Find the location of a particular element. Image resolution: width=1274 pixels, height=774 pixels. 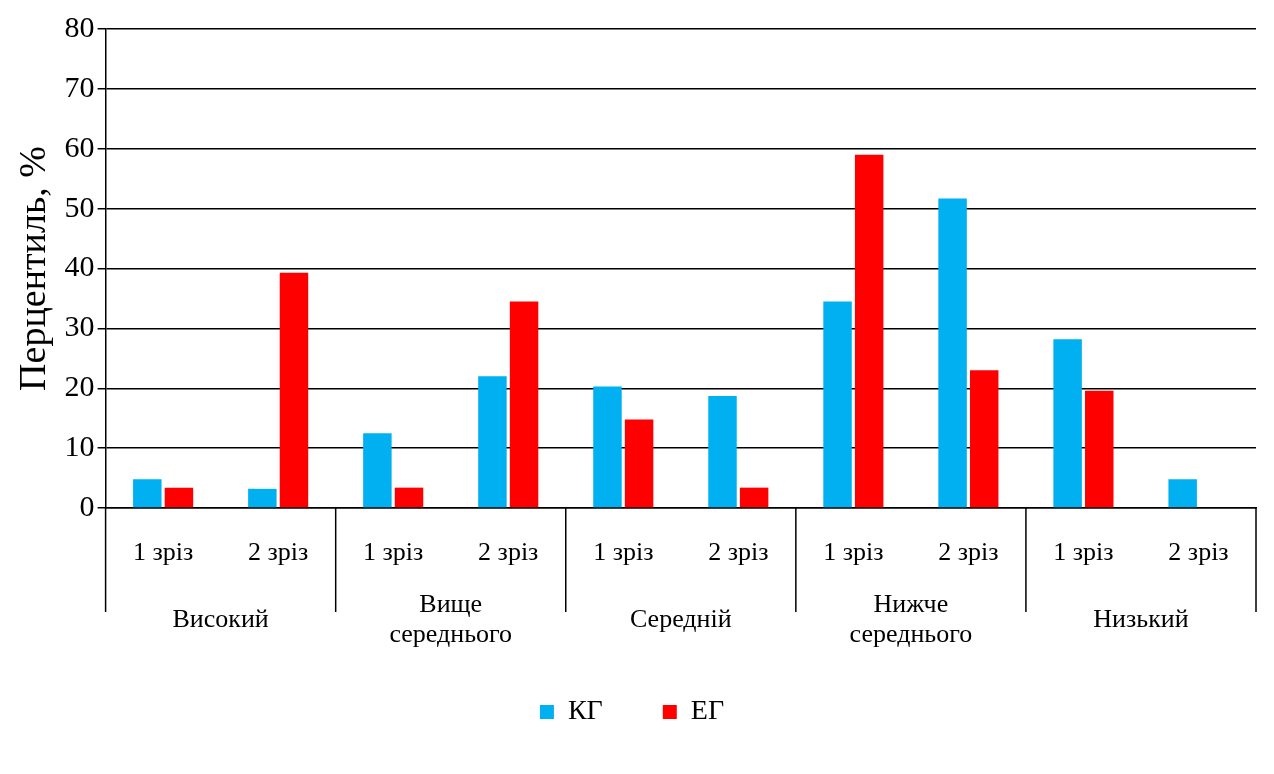

y-tick-label: 30 is located at coordinates (79, 326).